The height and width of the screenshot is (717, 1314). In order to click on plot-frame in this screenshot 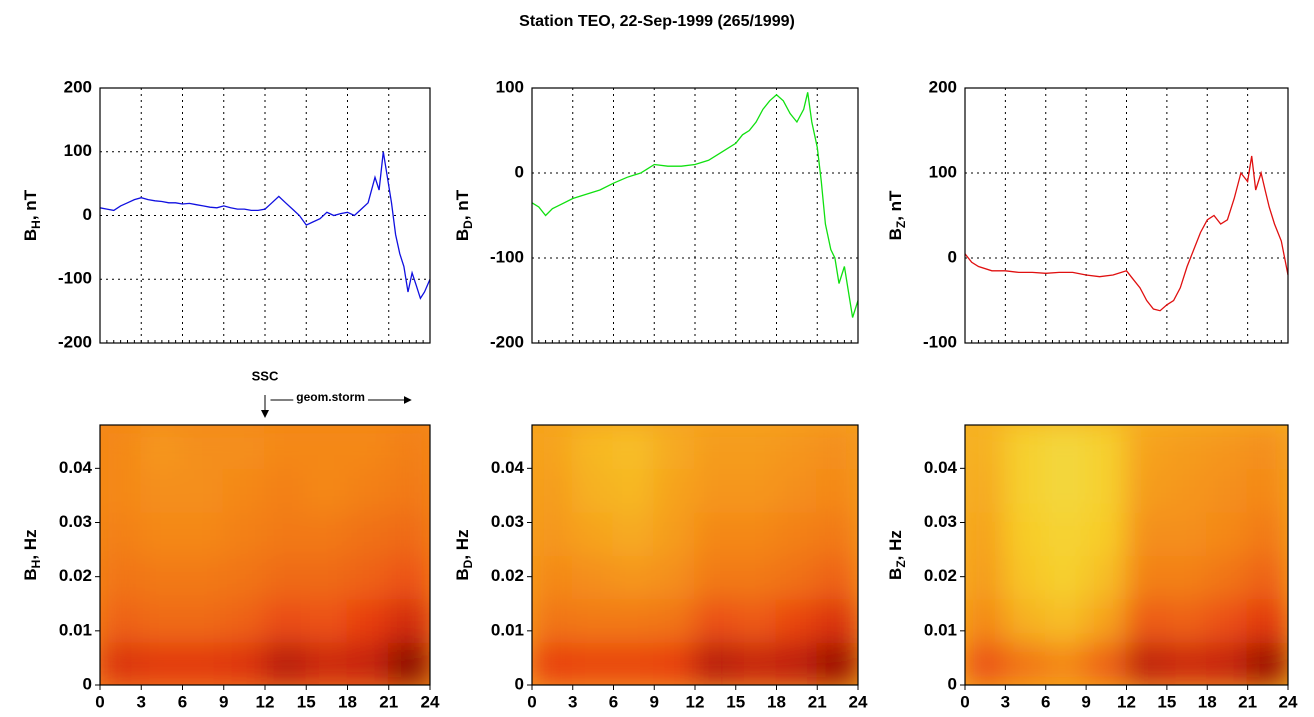, I will do `click(265, 555)`.